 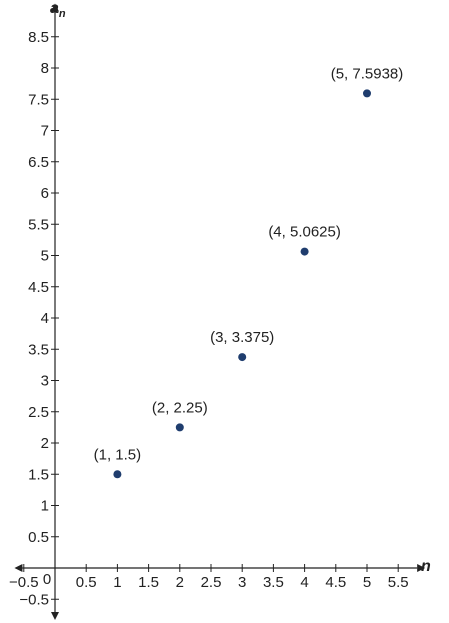 What do you see at coordinates (421, 568) in the screenshot?
I see `x-axis-arrow-right` at bounding box center [421, 568].